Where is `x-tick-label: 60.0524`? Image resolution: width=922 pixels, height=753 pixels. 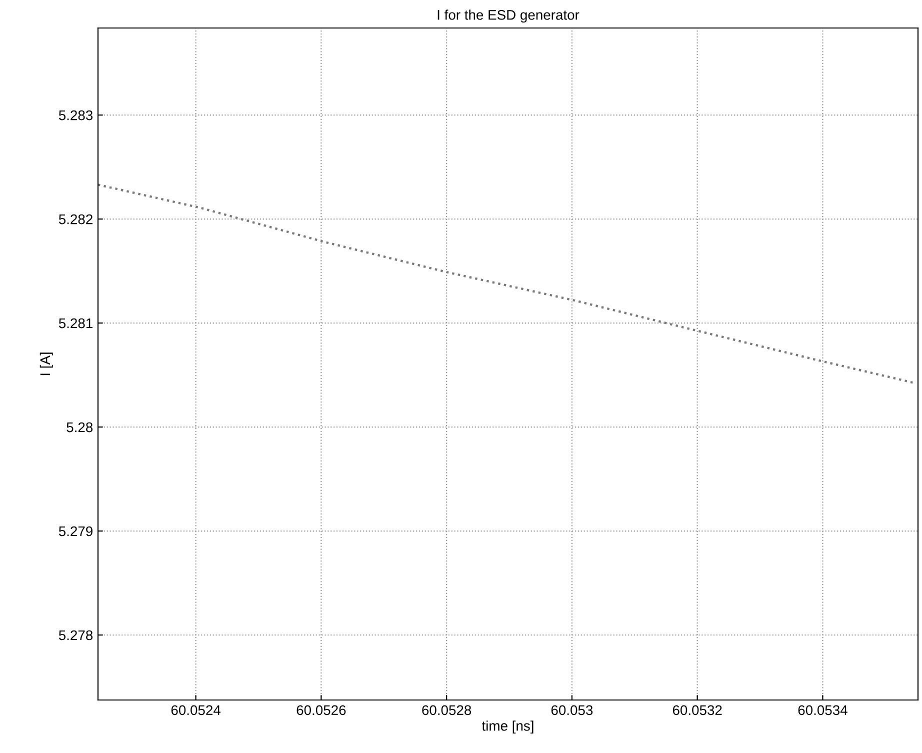
x-tick-label: 60.0524 is located at coordinates (195, 710).